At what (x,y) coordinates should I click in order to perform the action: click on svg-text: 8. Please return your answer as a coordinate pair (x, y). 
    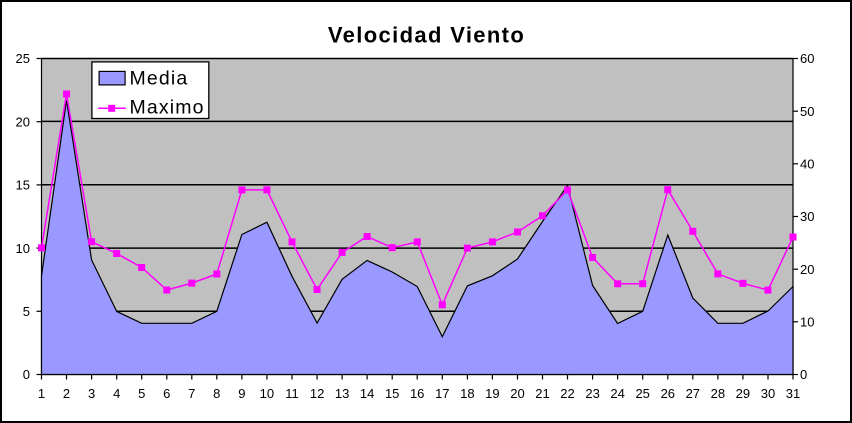
    Looking at the image, I should click on (216, 393).